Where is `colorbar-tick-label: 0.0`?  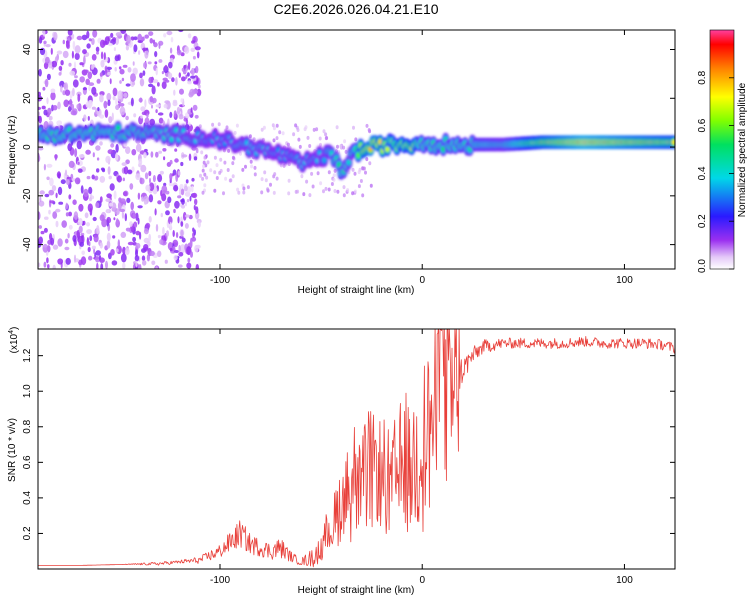 colorbar-tick-label: 0.0 is located at coordinates (702, 266).